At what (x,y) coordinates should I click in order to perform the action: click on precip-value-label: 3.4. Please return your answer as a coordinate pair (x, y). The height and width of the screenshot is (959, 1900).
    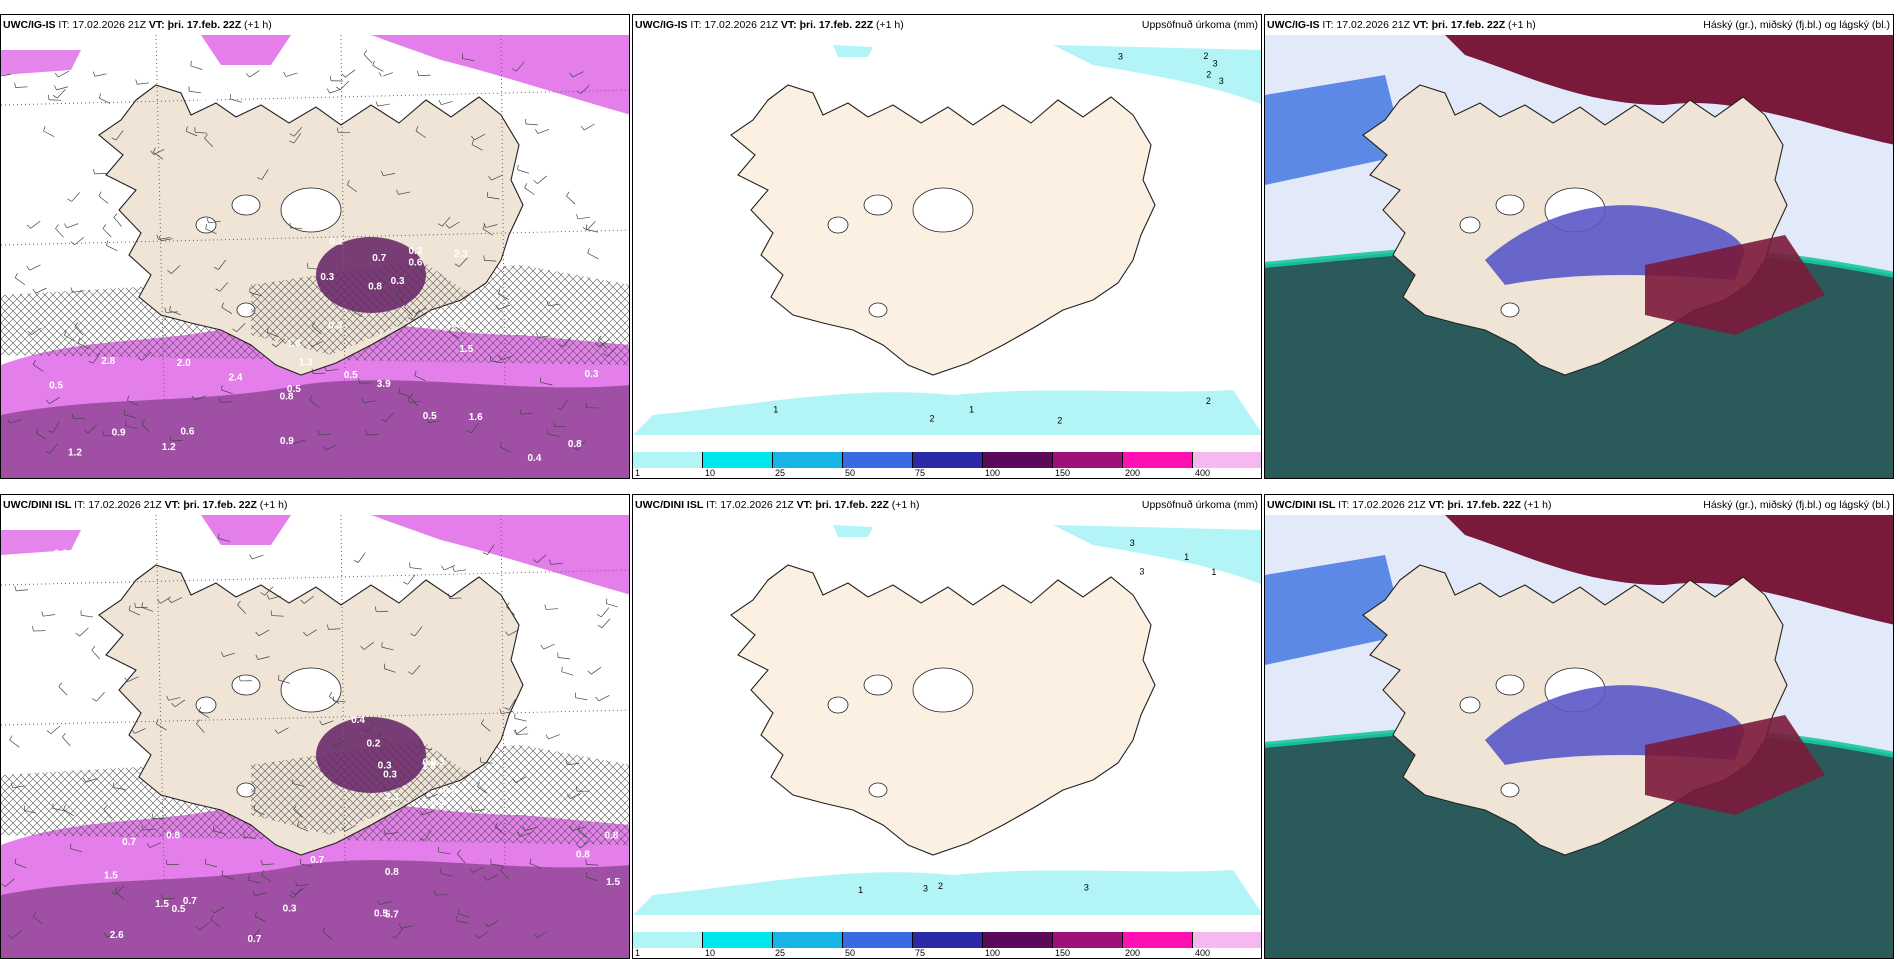
    Looking at the image, I should click on (207, 99).